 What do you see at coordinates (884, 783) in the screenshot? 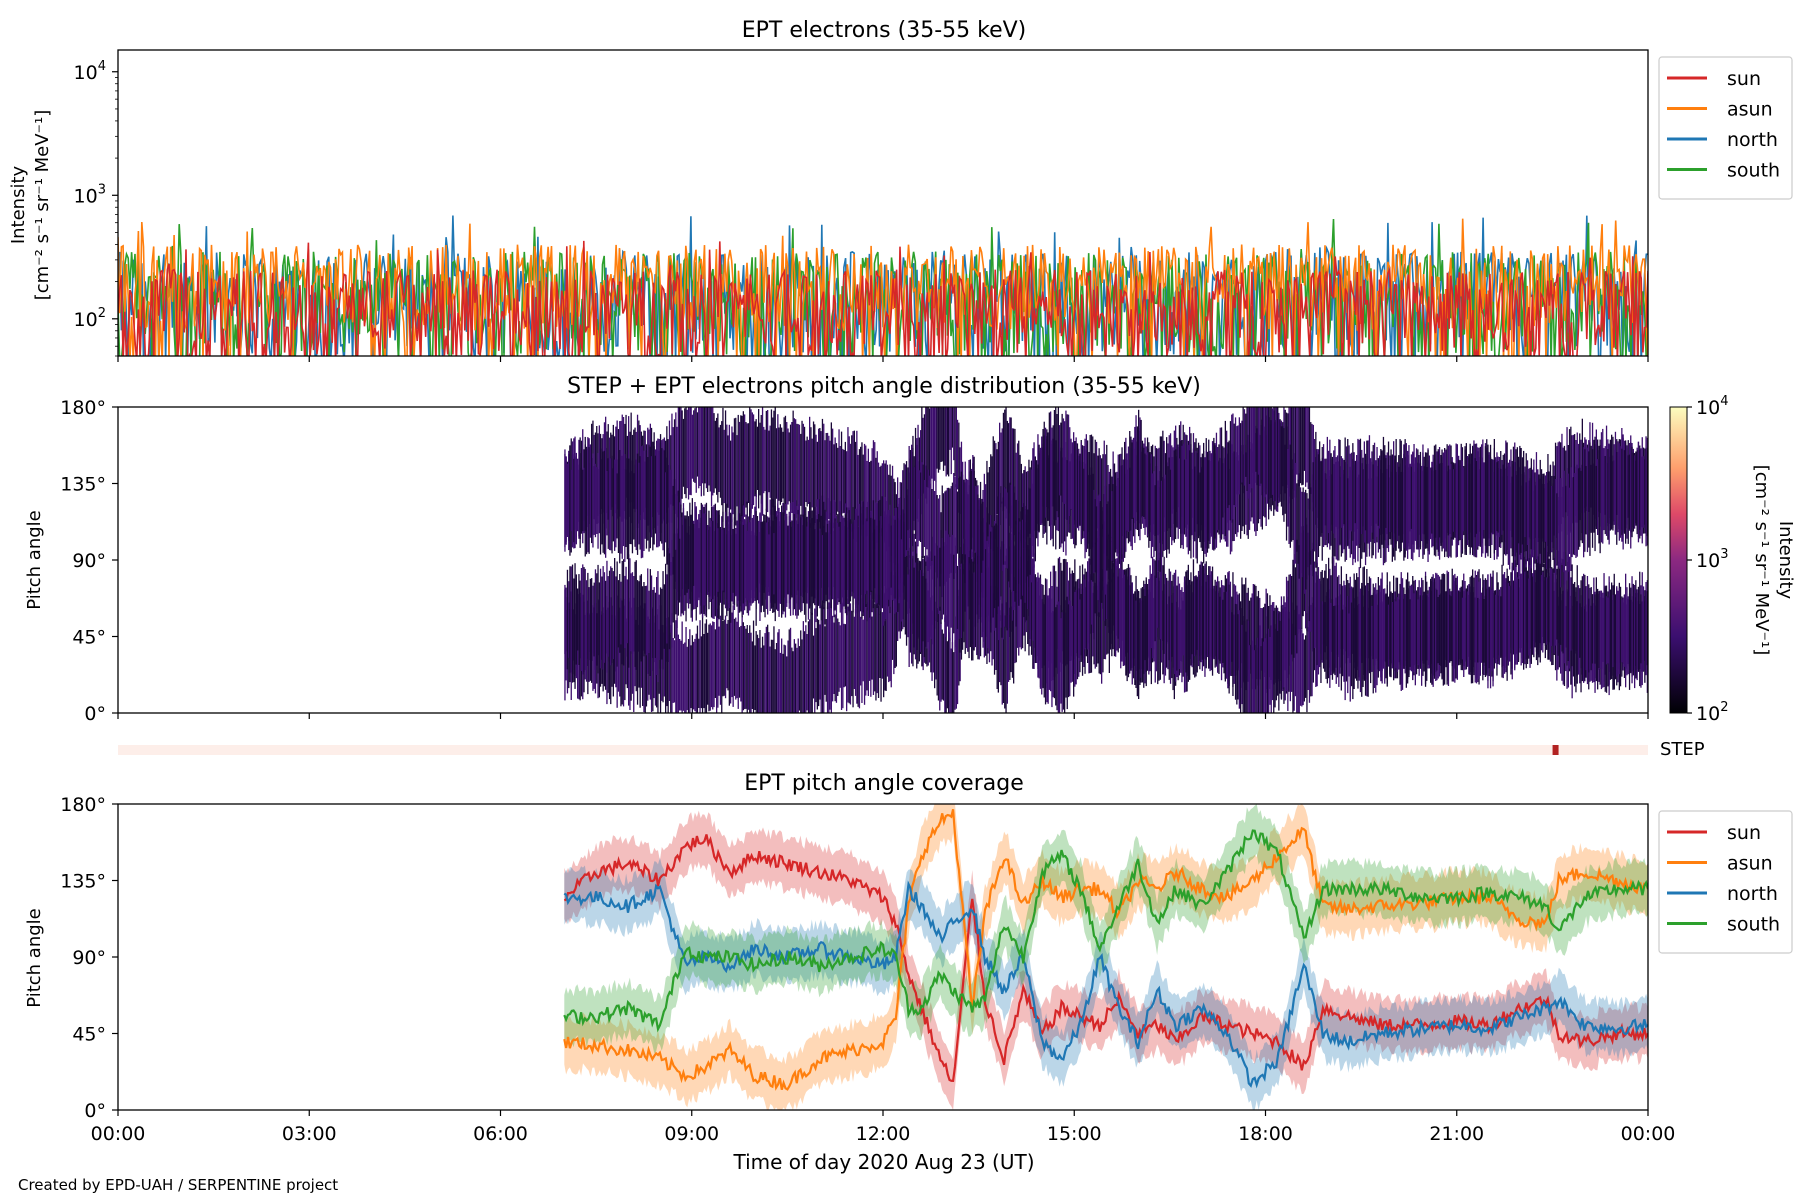
I see `coverage-panel-title: EPT pitch angle coverage` at bounding box center [884, 783].